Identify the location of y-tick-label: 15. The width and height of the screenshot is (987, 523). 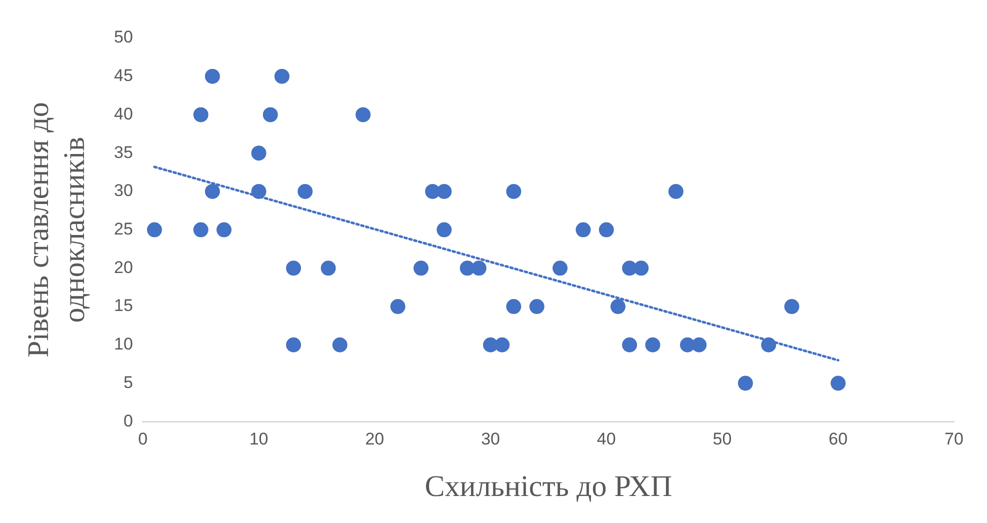
(123, 306).